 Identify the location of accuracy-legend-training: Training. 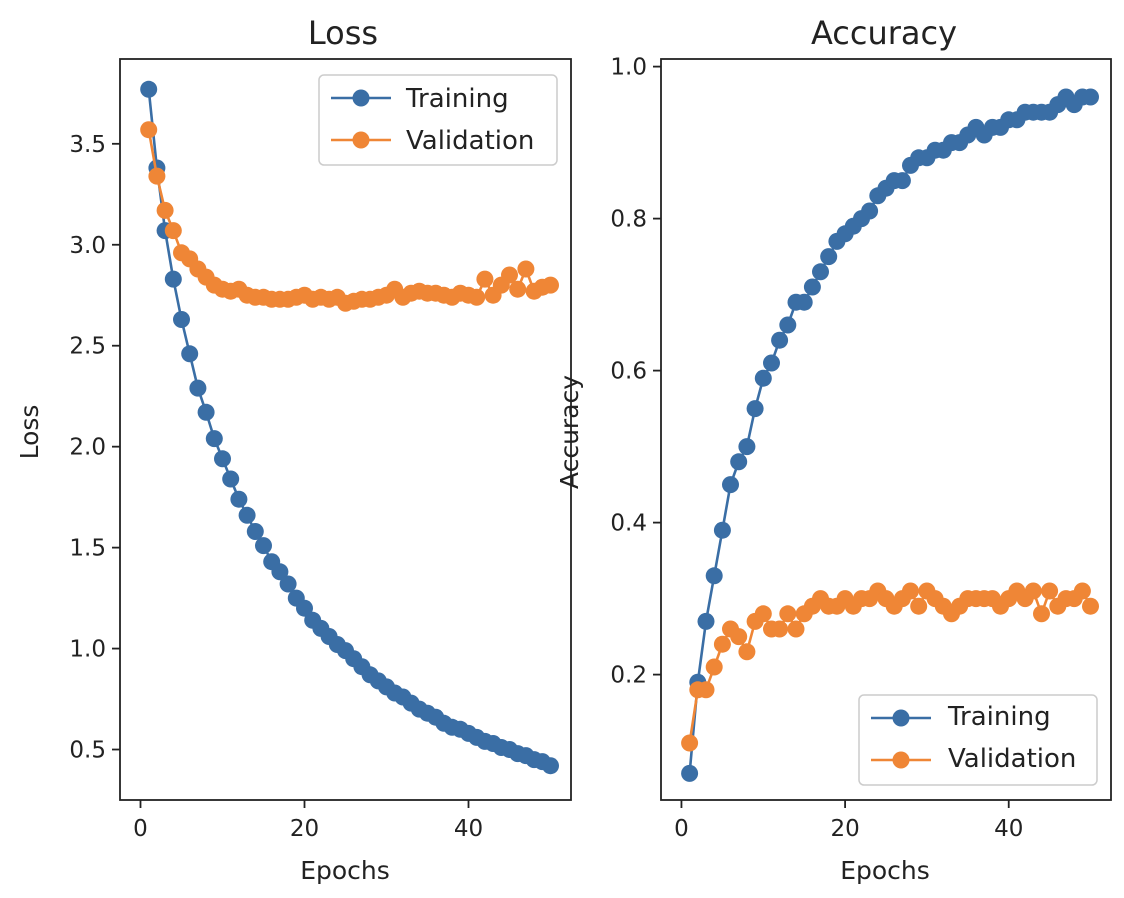
(961, 717).